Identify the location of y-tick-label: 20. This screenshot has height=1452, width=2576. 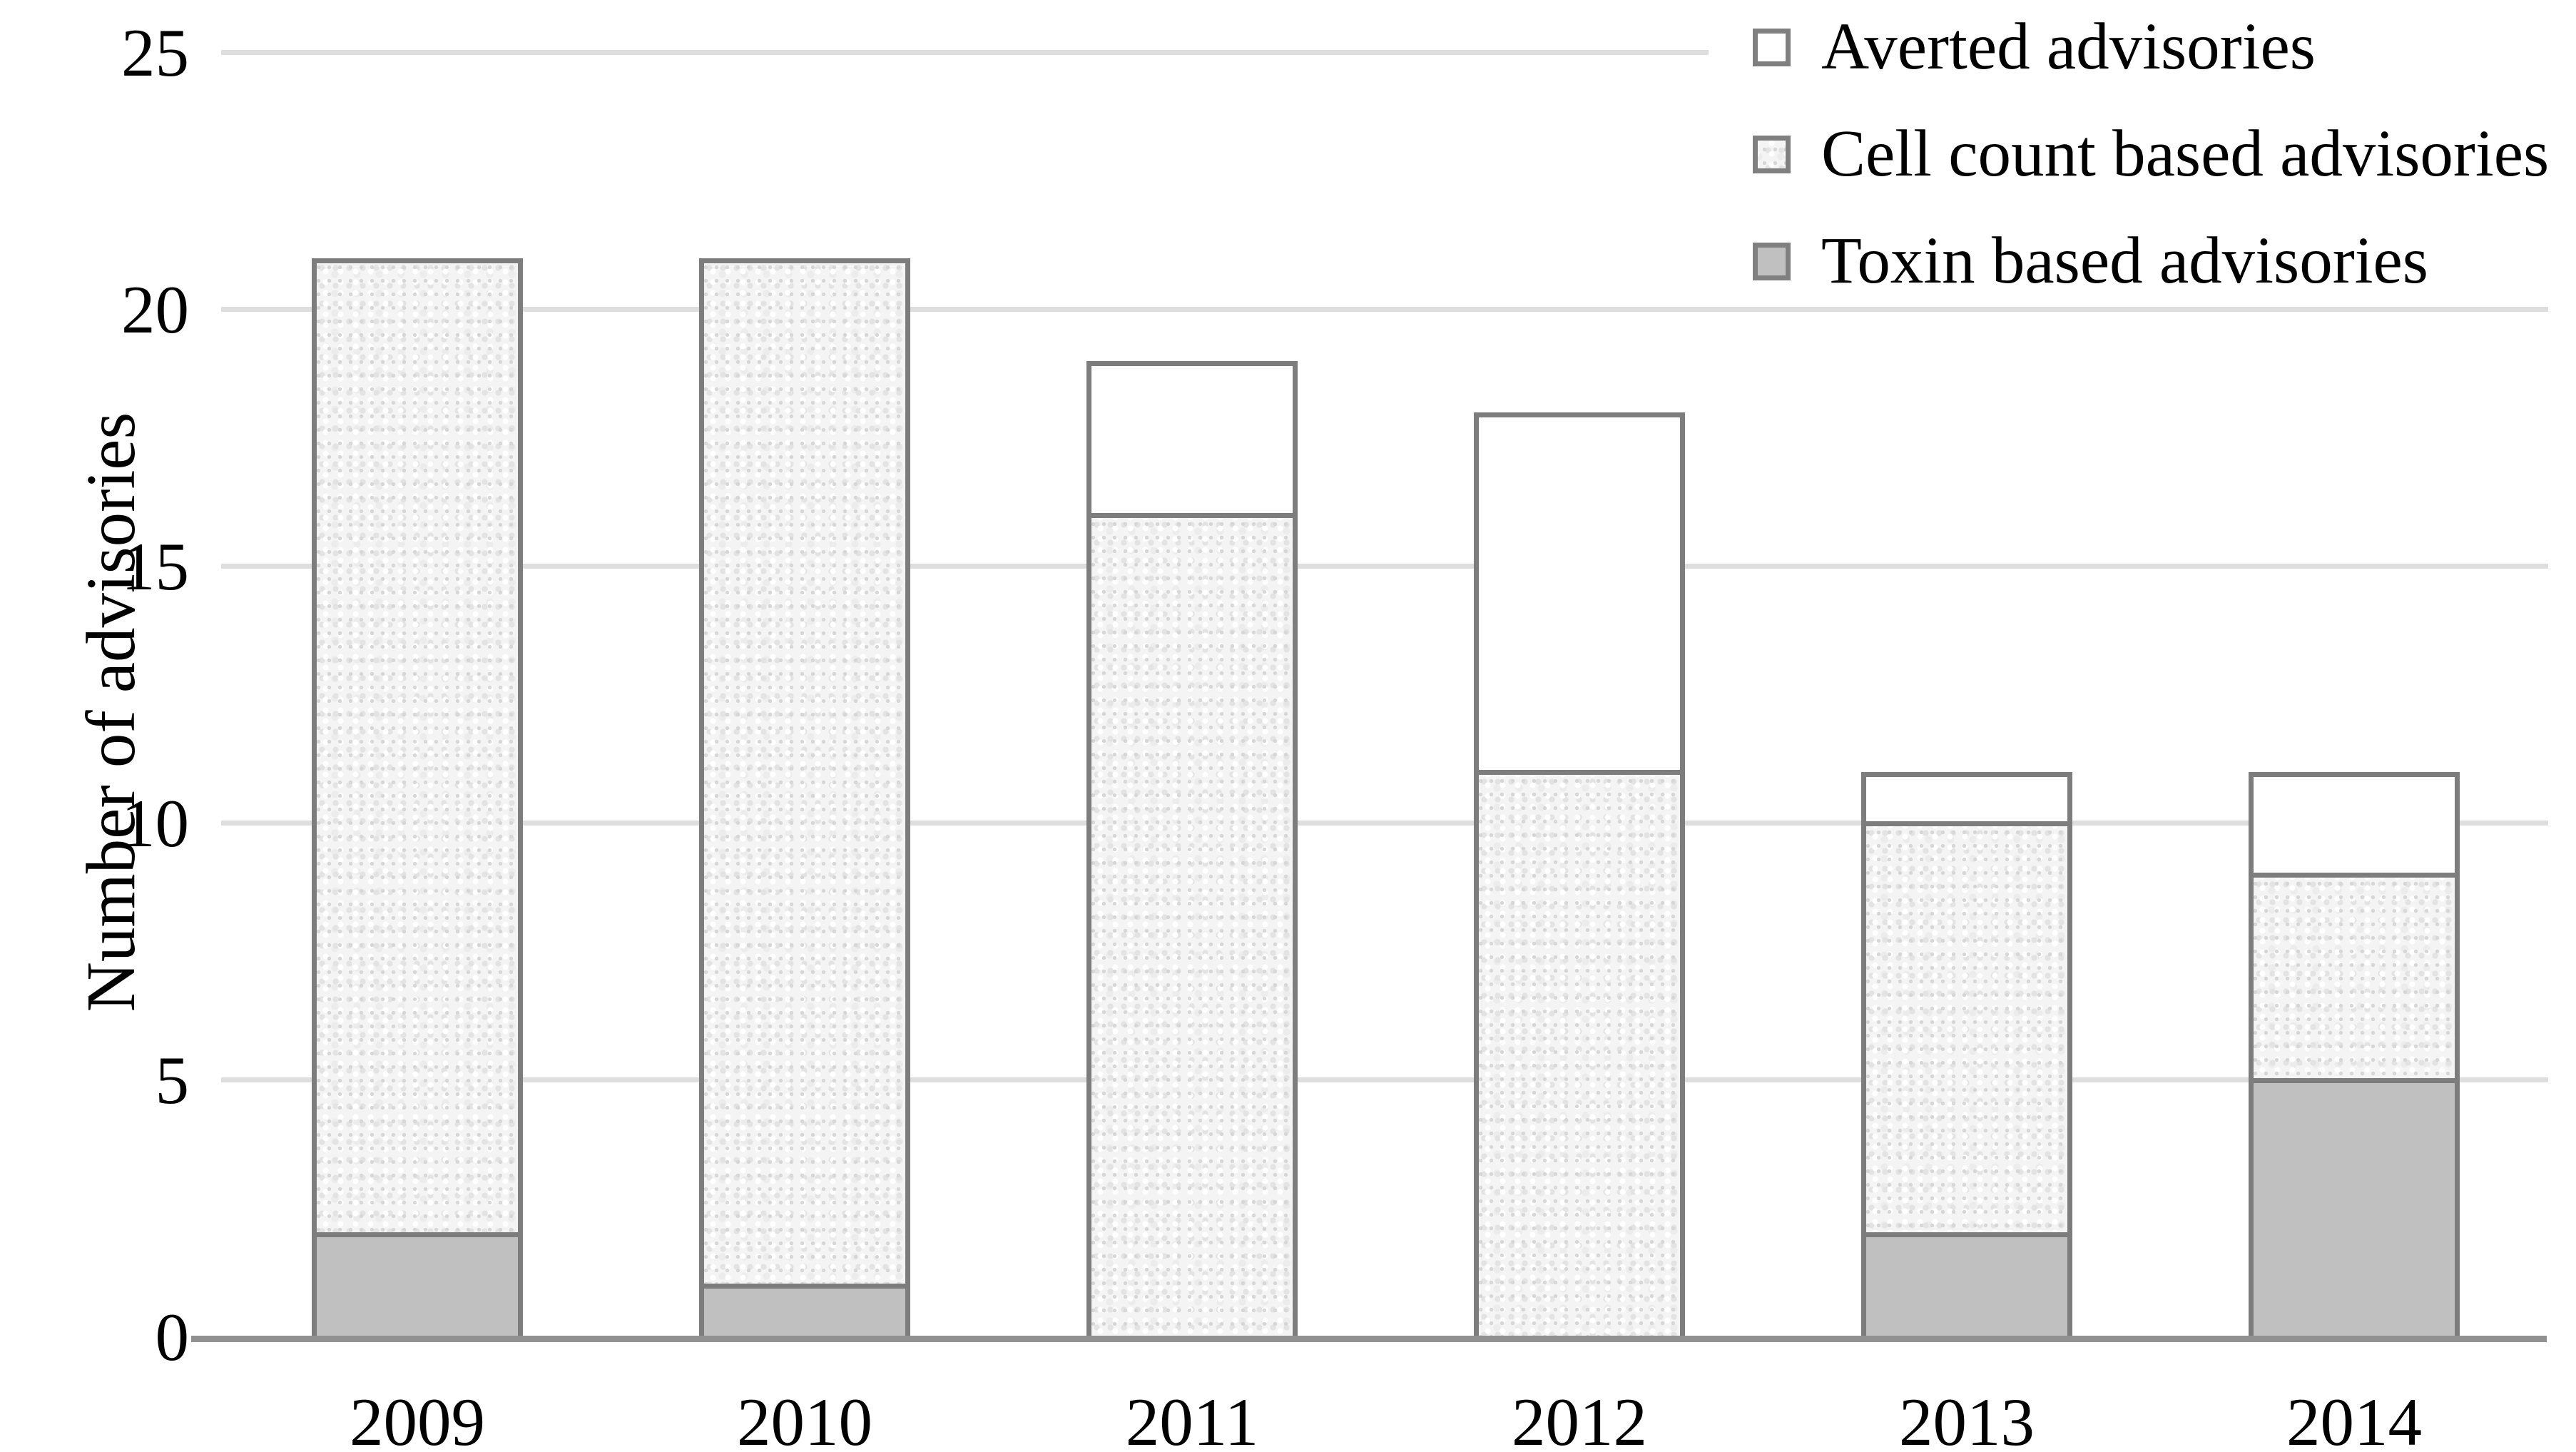
(155, 310).